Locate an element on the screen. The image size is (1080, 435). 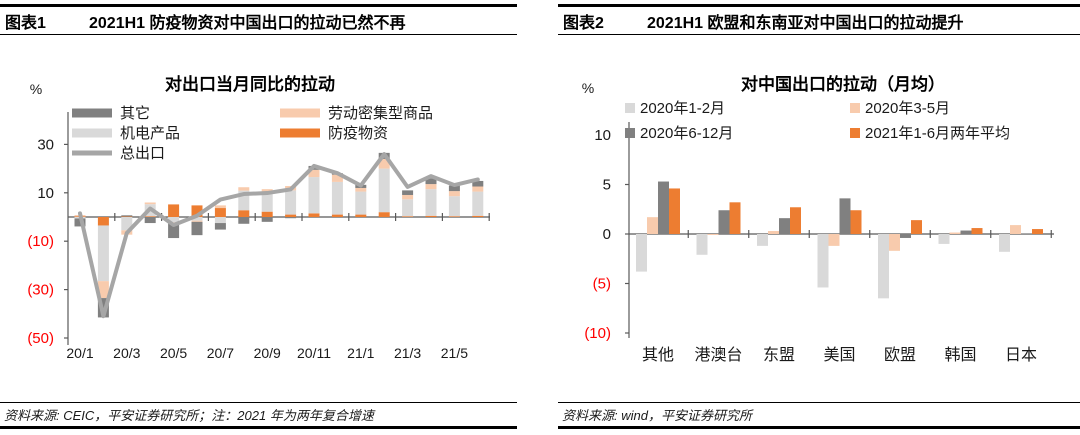
legend-swatch-防疫物资 is located at coordinates (300, 133).